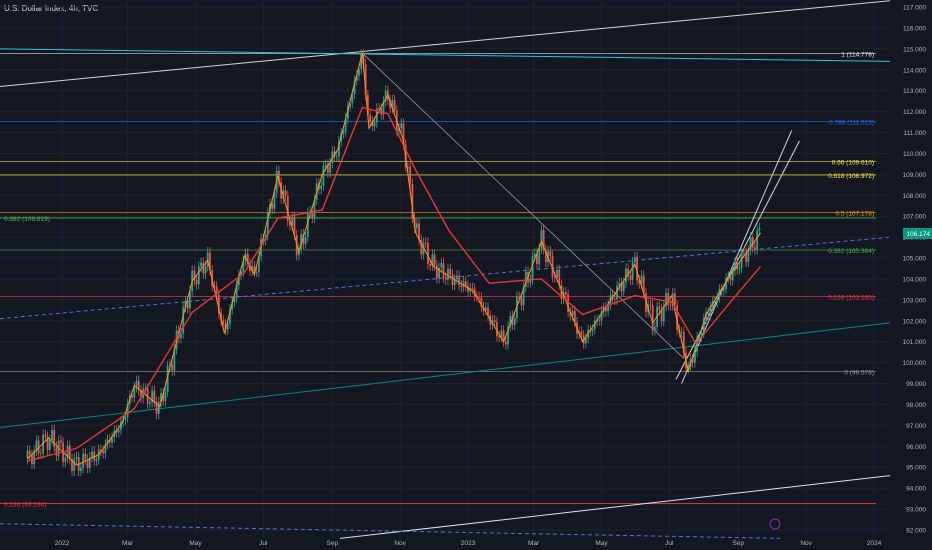 This screenshot has width=932, height=550. What do you see at coordinates (916, 384) in the screenshot?
I see `y-axis-tick-label: 99.000` at bounding box center [916, 384].